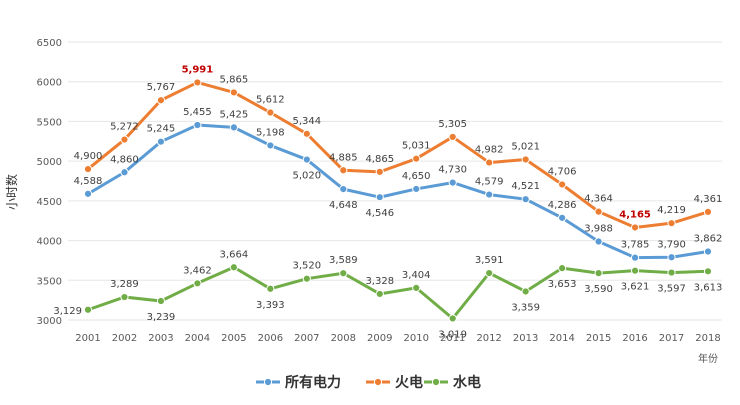 The height and width of the screenshot is (405, 740). Describe the element at coordinates (635, 245) in the screenshot. I see `data-label: 3,785` at that location.